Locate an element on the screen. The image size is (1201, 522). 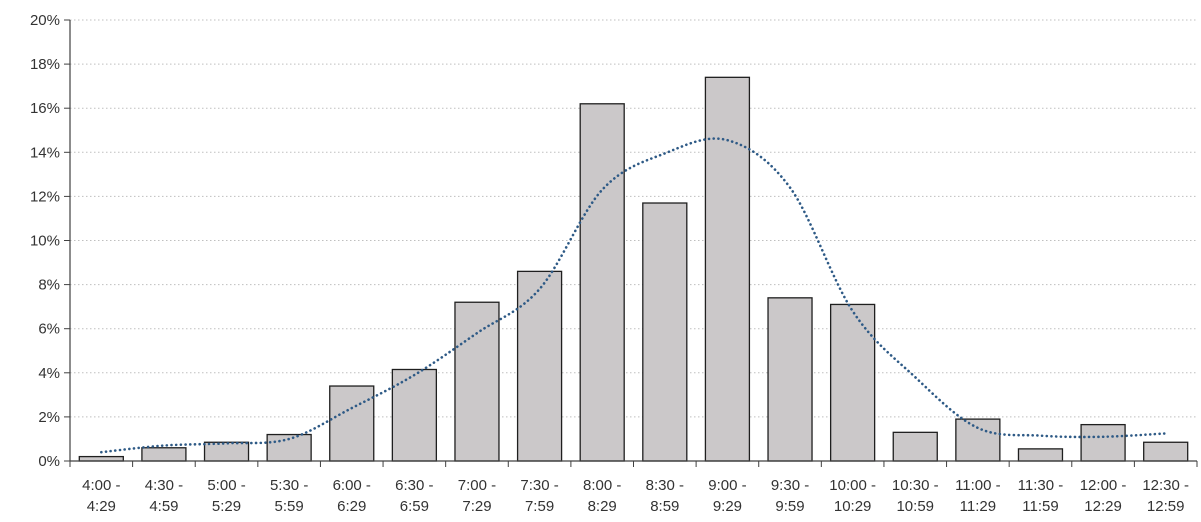
x-tick-label-start: 10:30 - is located at coordinates (915, 485).